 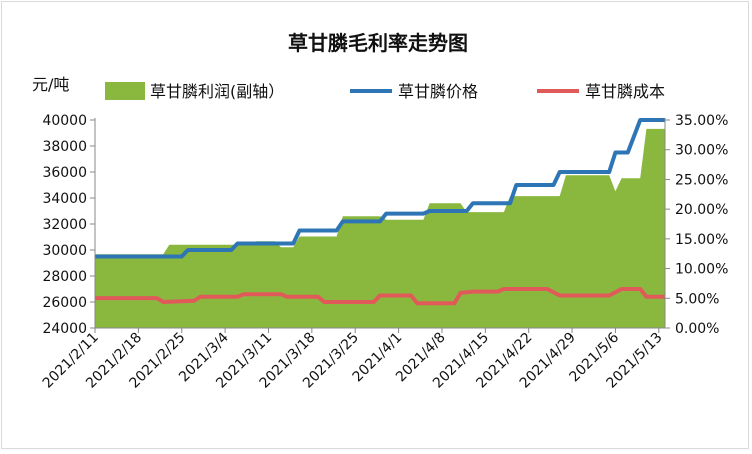 What do you see at coordinates (64, 225) in the screenshot?
I see `y-tick-label-left: 32000` at bounding box center [64, 225].